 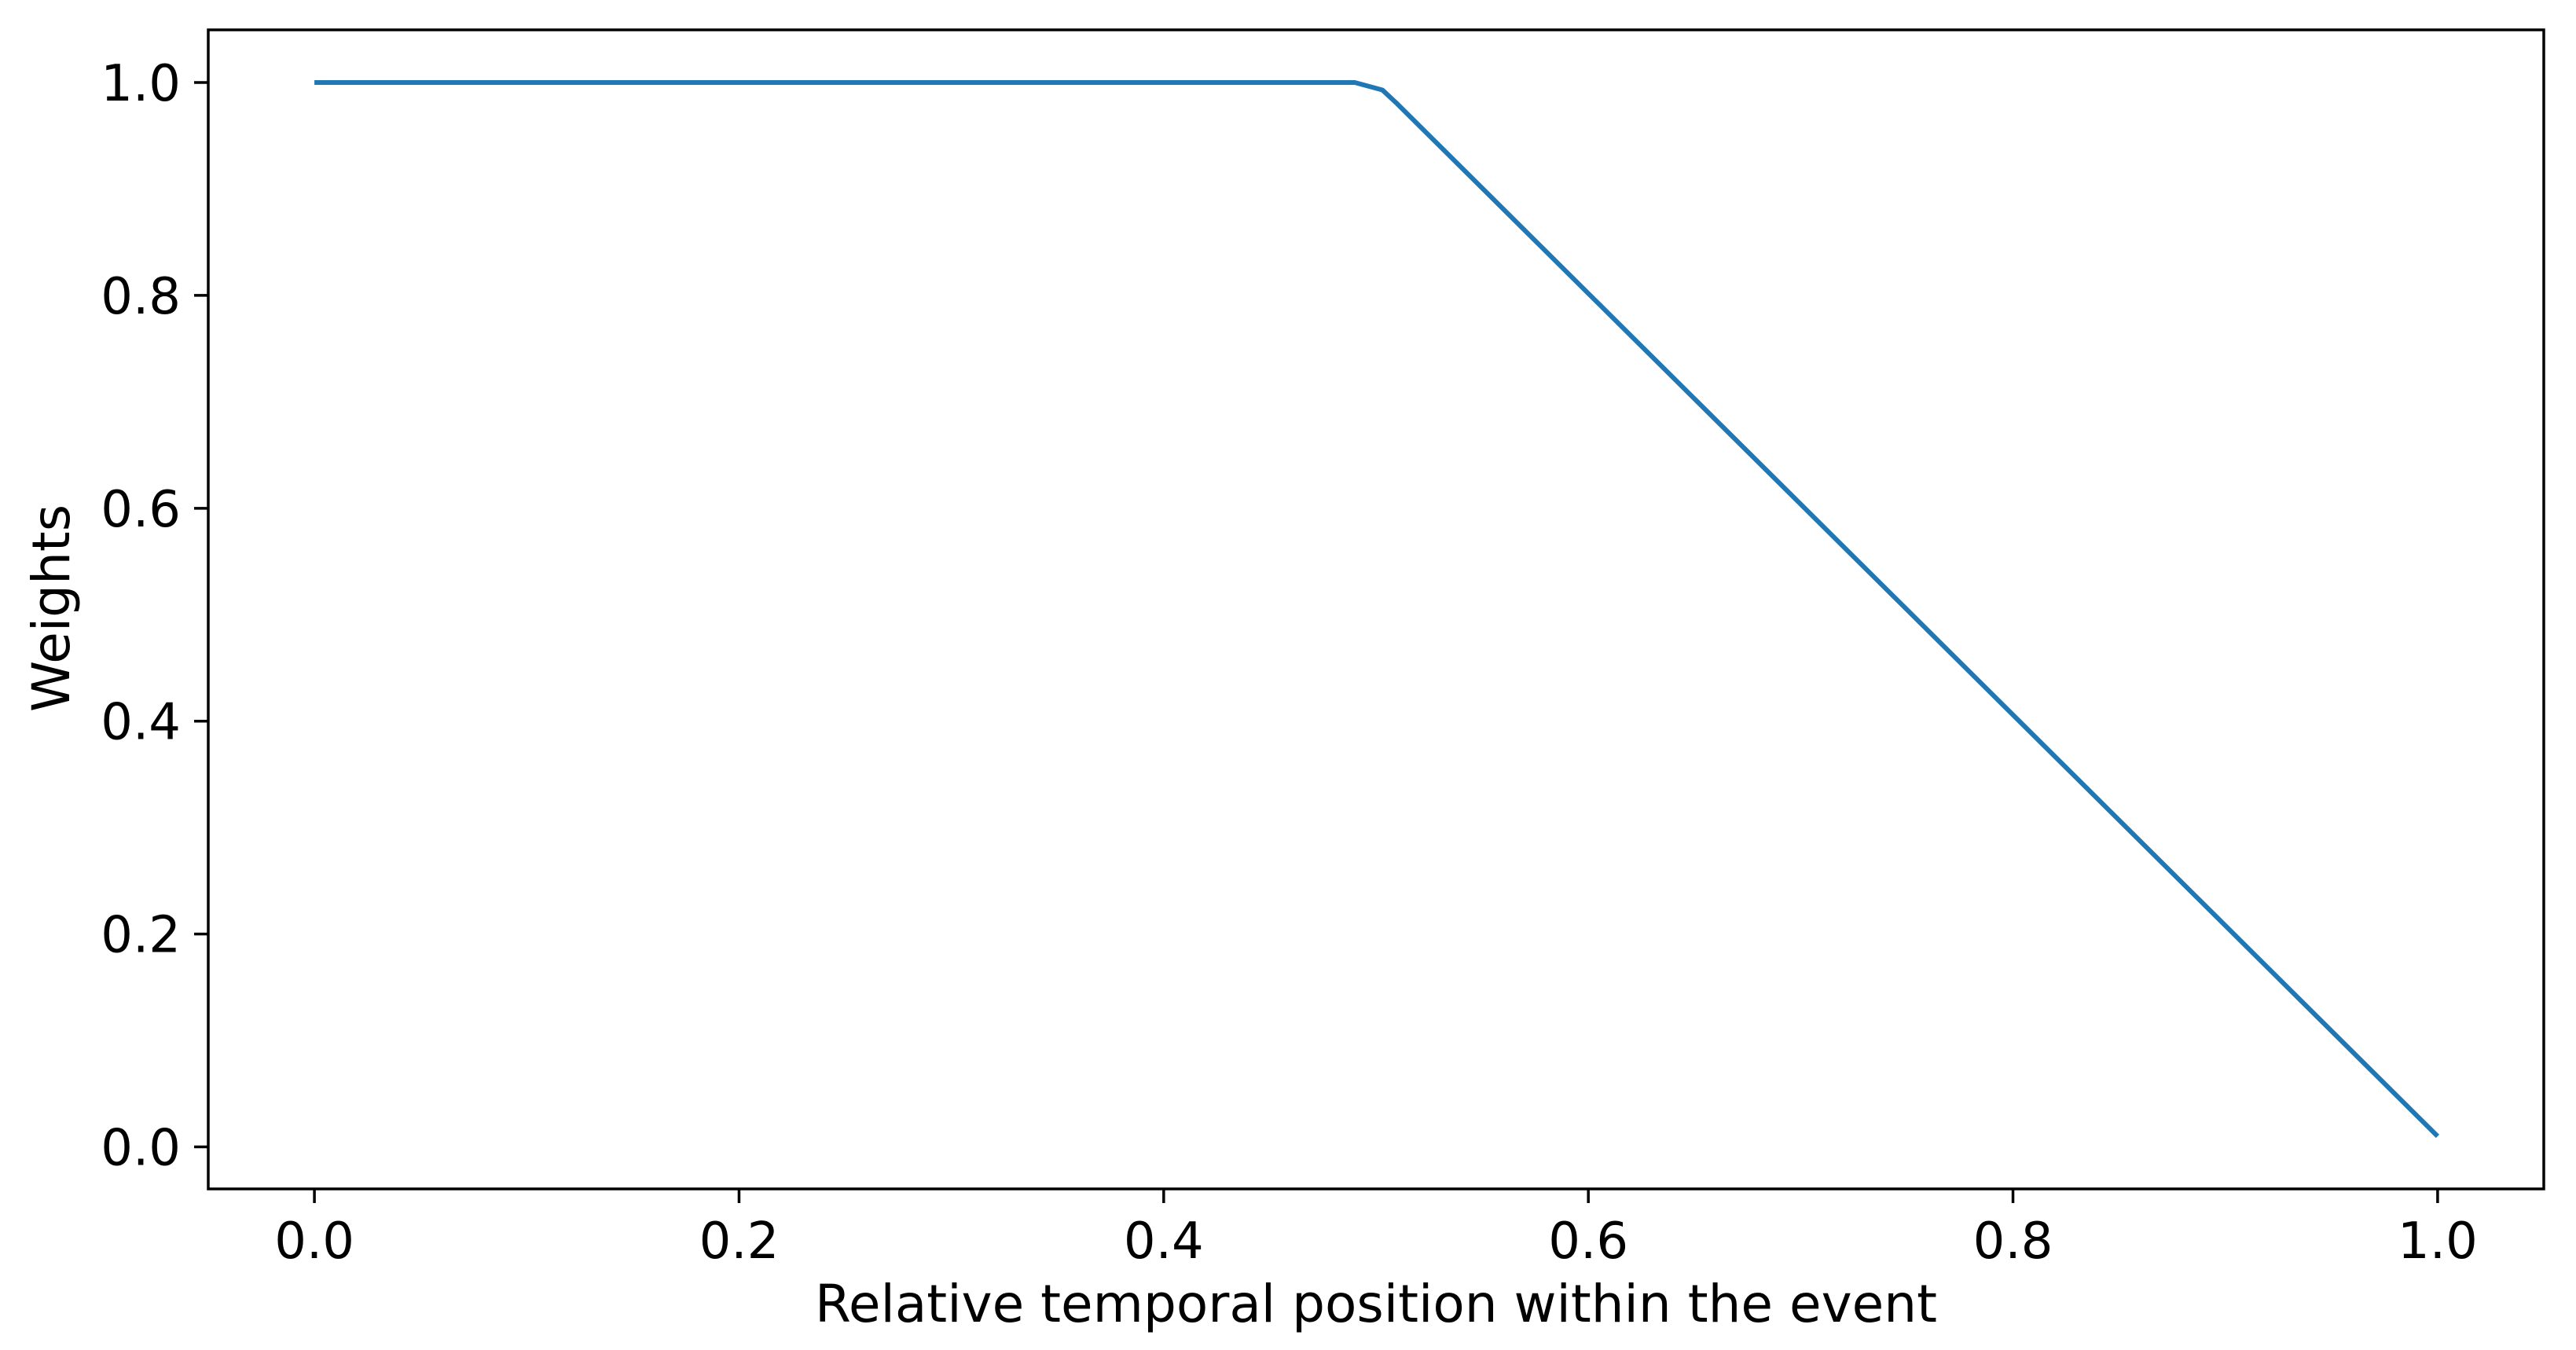 What do you see at coordinates (1588, 1241) in the screenshot?
I see `x-tick-label: 0.6` at bounding box center [1588, 1241].